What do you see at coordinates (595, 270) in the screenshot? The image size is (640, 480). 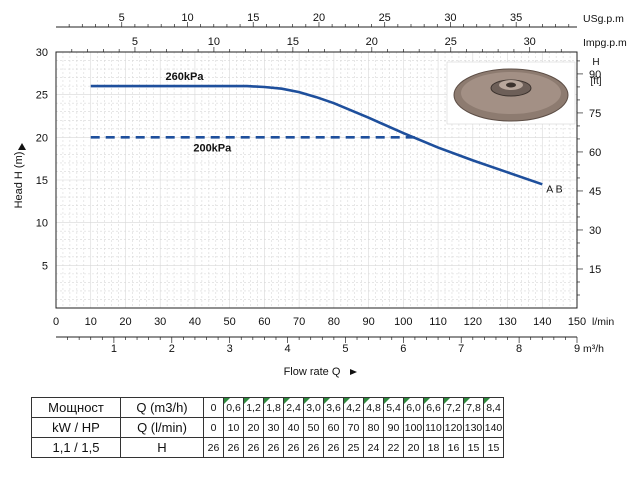 I see `tick-label-ft: 15` at bounding box center [595, 270].